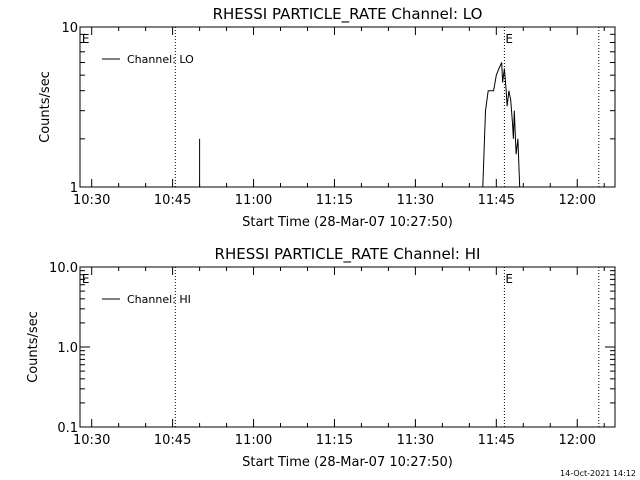  I want to click on generation-timestamp: 14-Oct-2021 14:12, so click(598, 473).